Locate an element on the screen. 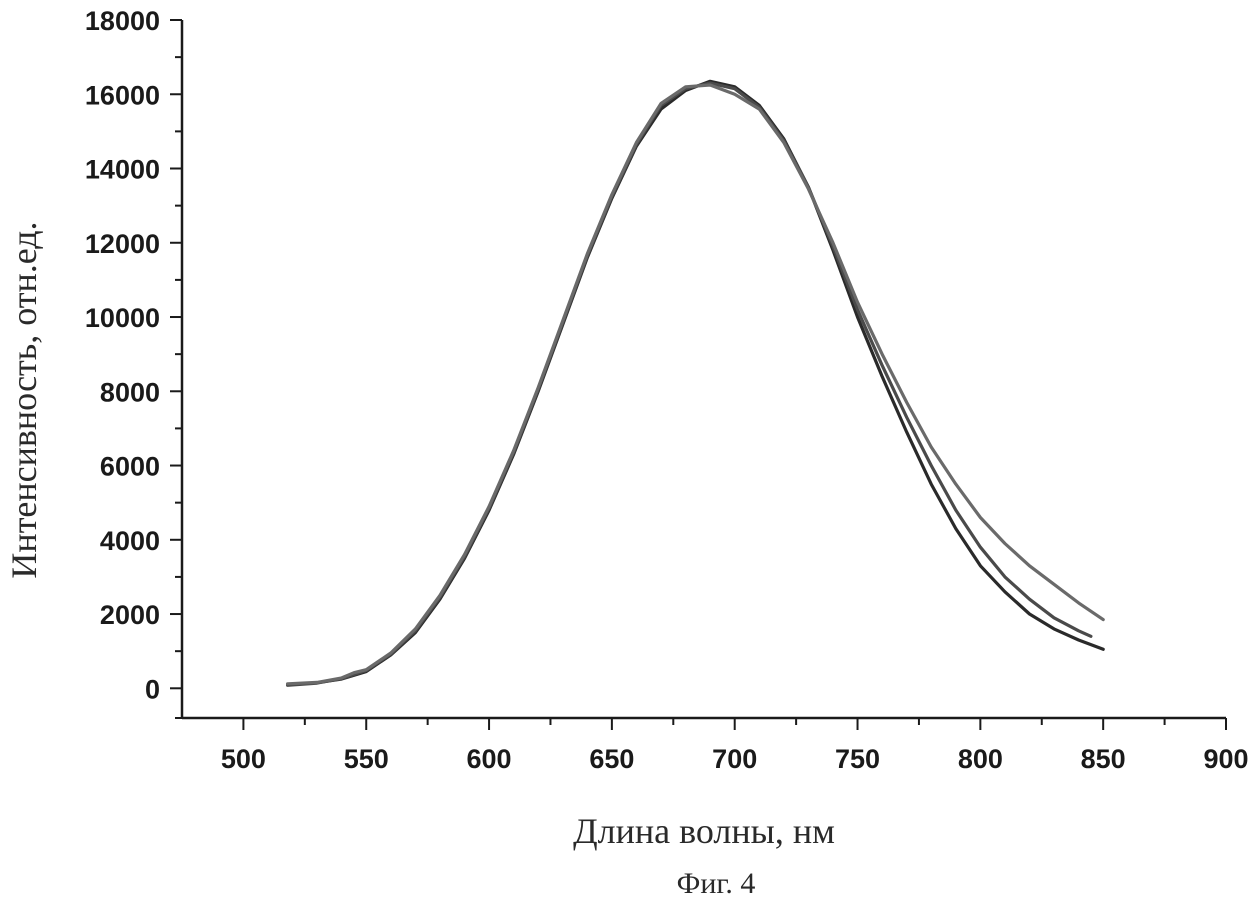 This screenshot has width=1256, height=904. x-tick-label: 900 is located at coordinates (1225, 759).